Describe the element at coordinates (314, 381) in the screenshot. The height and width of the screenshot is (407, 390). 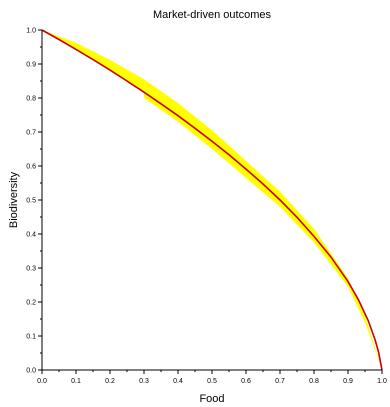
I see `x-tick-label: 0.8` at that location.